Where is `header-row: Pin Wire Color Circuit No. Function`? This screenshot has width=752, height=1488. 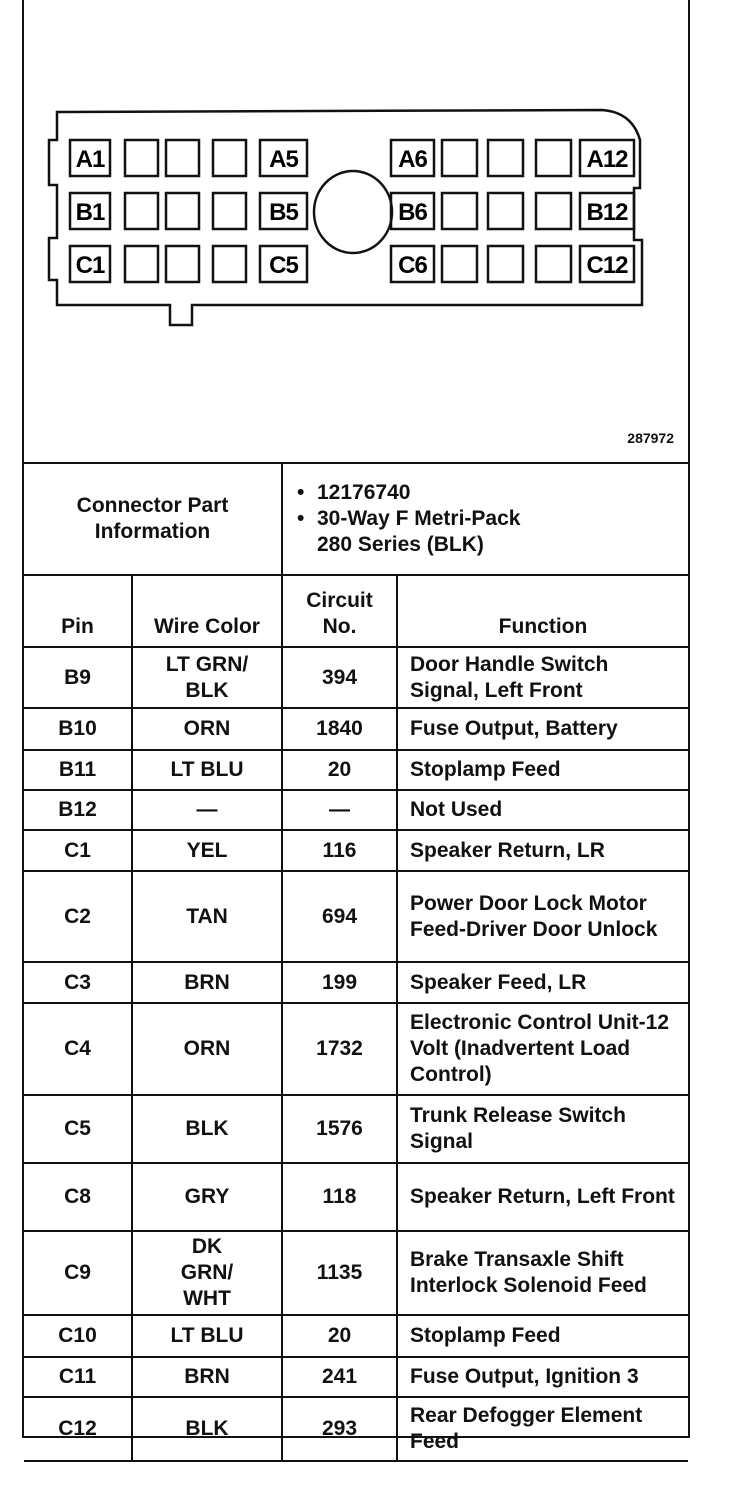 header-row: Pin Wire Color Circuit No. Function is located at coordinates (356, 611).